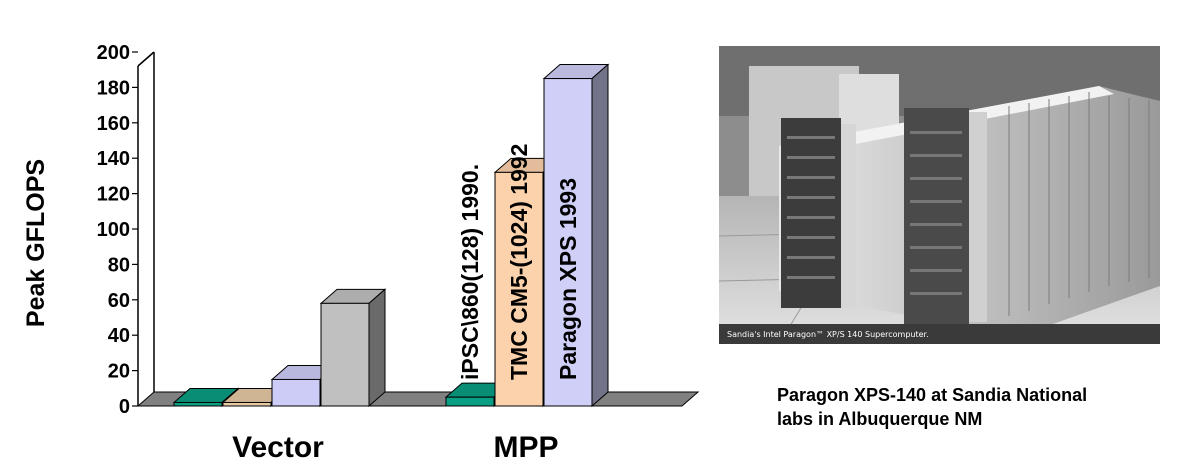  What do you see at coordinates (470, 272) in the screenshot?
I see `bar-data-label: iPSC\860(128) 1990.` at bounding box center [470, 272].